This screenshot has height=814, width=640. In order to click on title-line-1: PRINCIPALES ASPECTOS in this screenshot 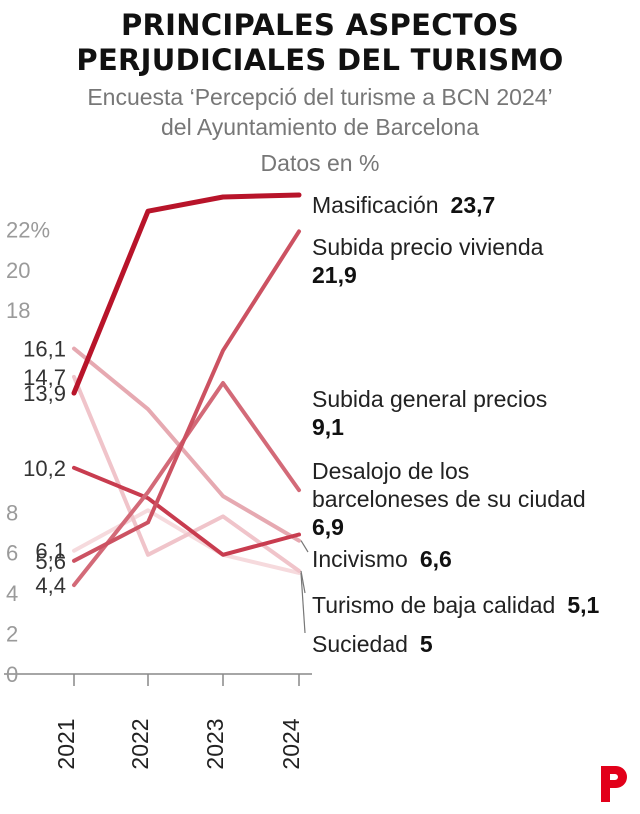, I will do `click(320, 25)`.